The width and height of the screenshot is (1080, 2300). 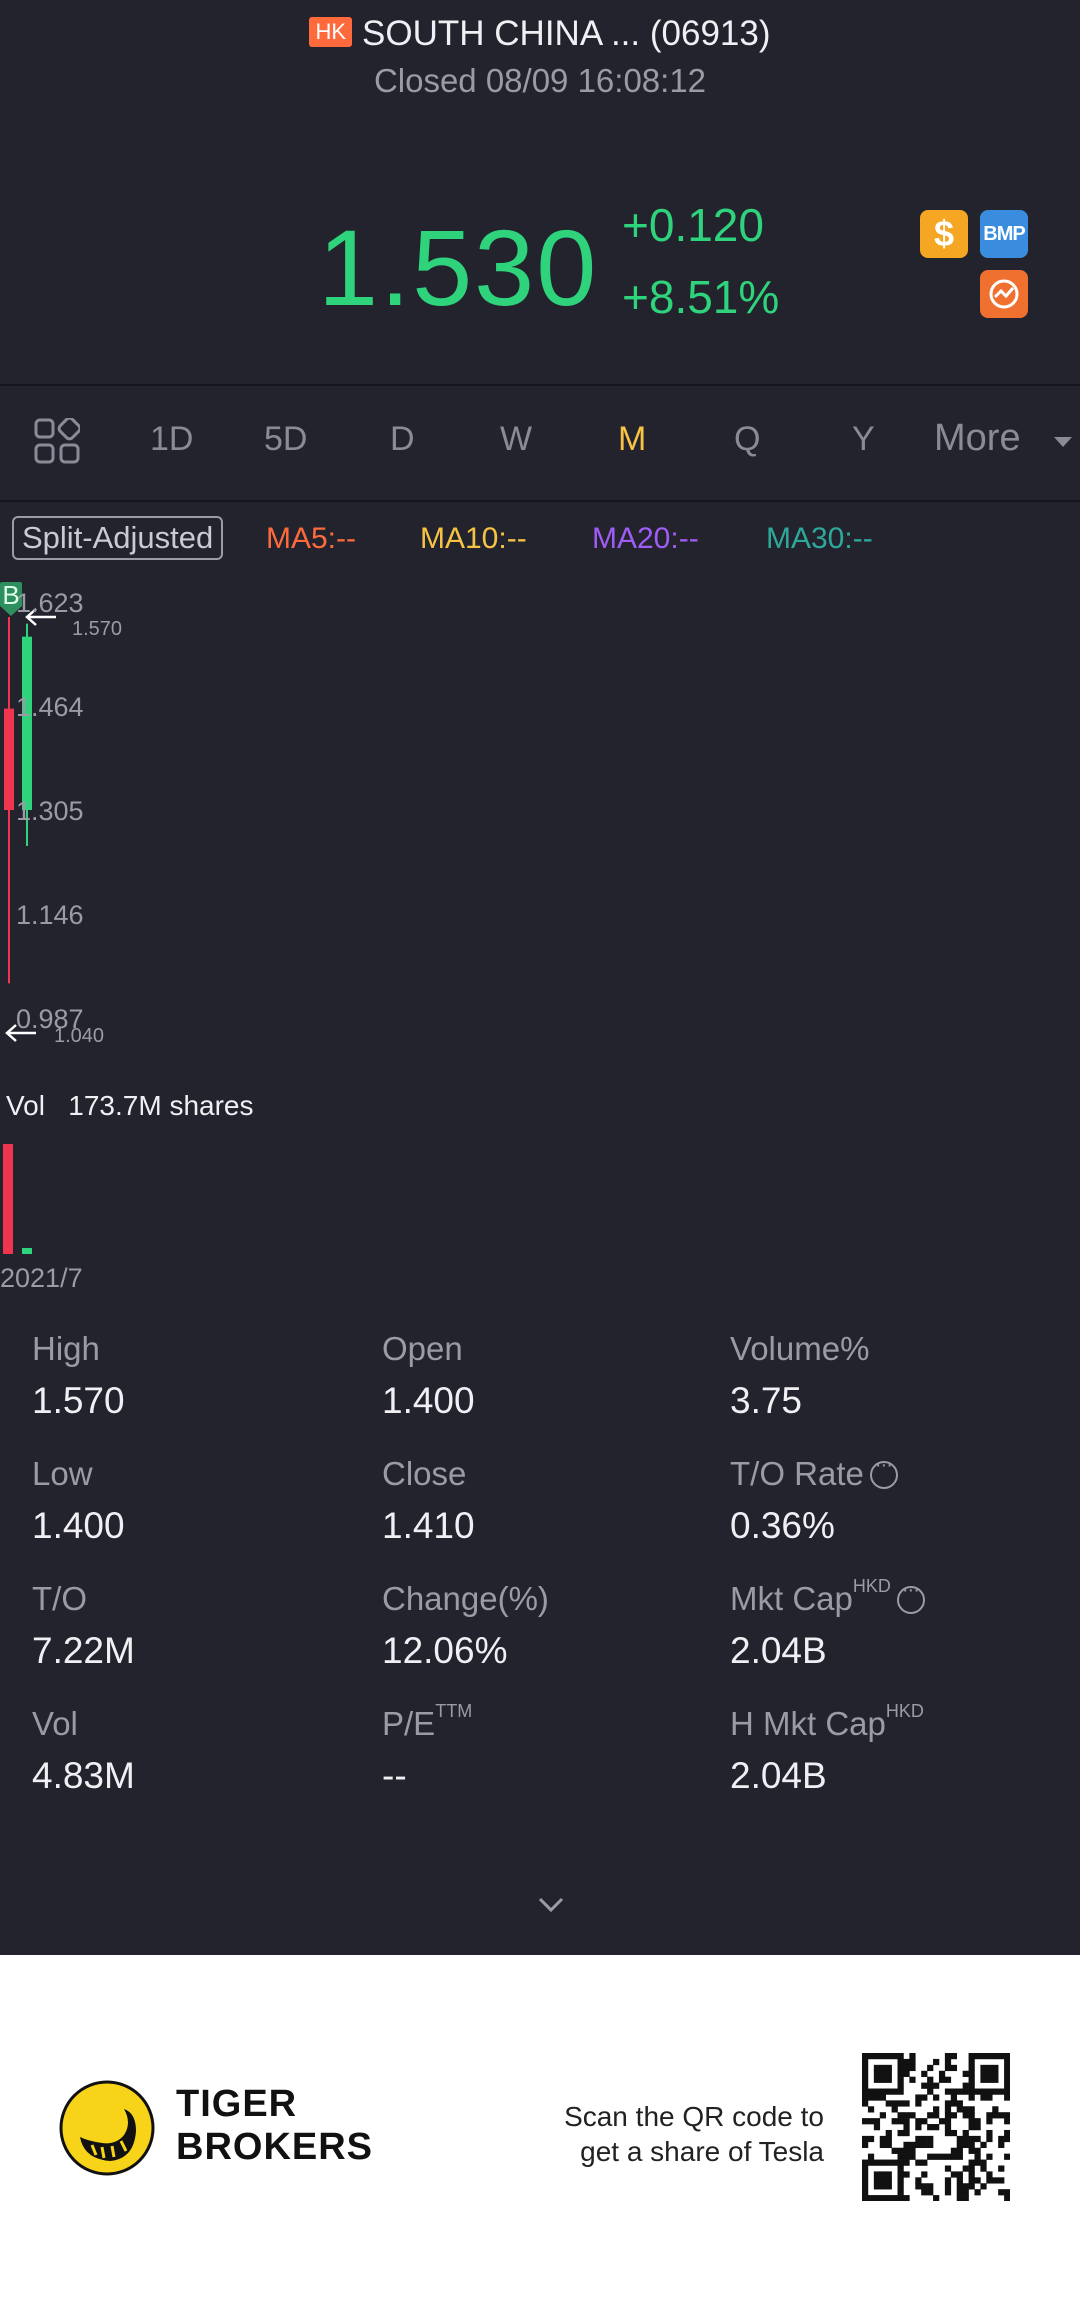 What do you see at coordinates (286, 439) in the screenshot?
I see `tab-5d: 5D` at bounding box center [286, 439].